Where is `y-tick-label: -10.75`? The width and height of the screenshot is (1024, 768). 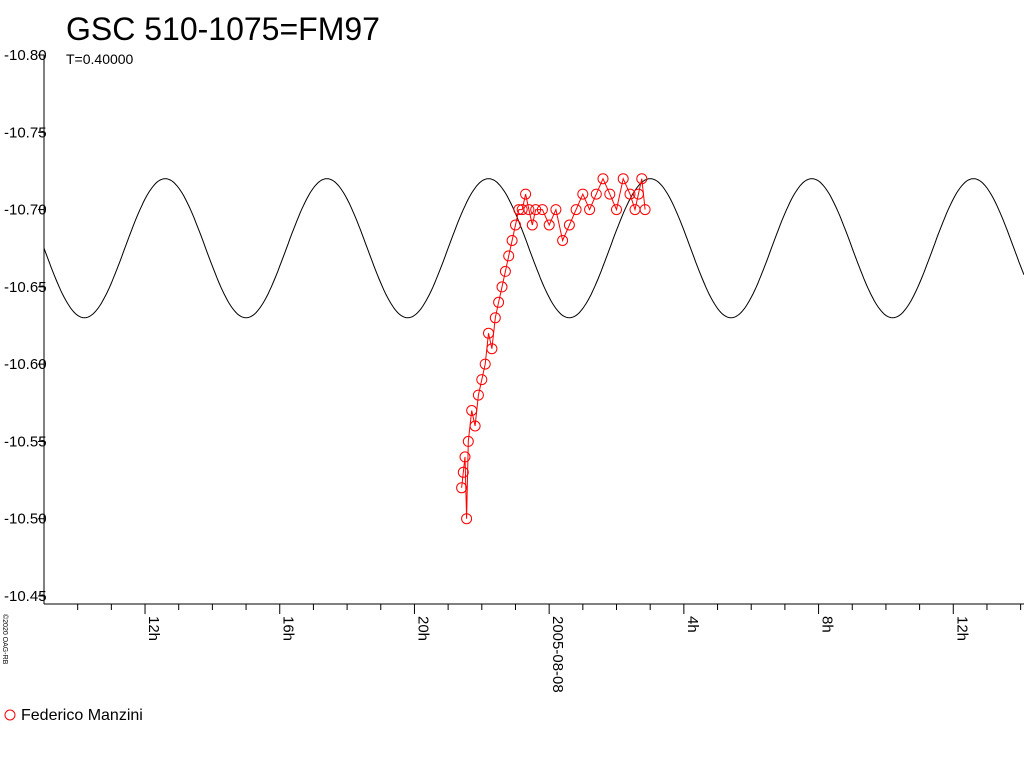 y-tick-label: -10.75 is located at coordinates (25, 132).